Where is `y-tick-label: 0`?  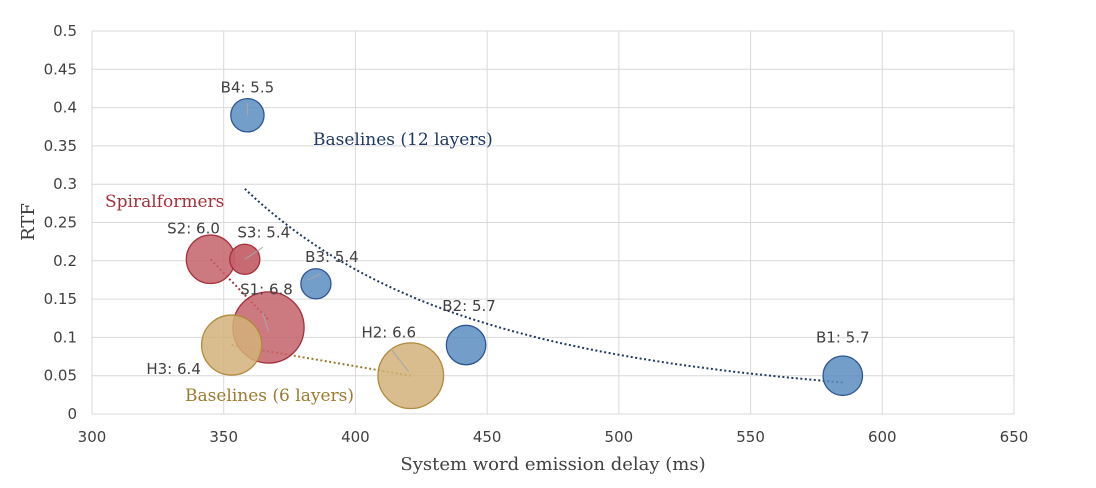 y-tick-label: 0 is located at coordinates (72, 414).